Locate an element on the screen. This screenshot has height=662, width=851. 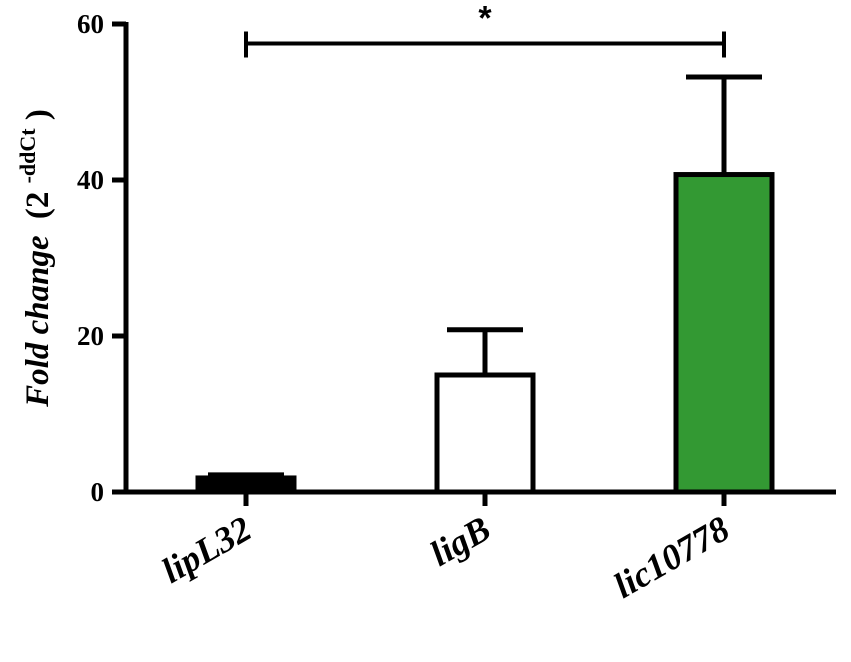
svg-text:Fold change (2 -dd: Fold change (2 -ddCt ) is located at coordinates (31, 258).